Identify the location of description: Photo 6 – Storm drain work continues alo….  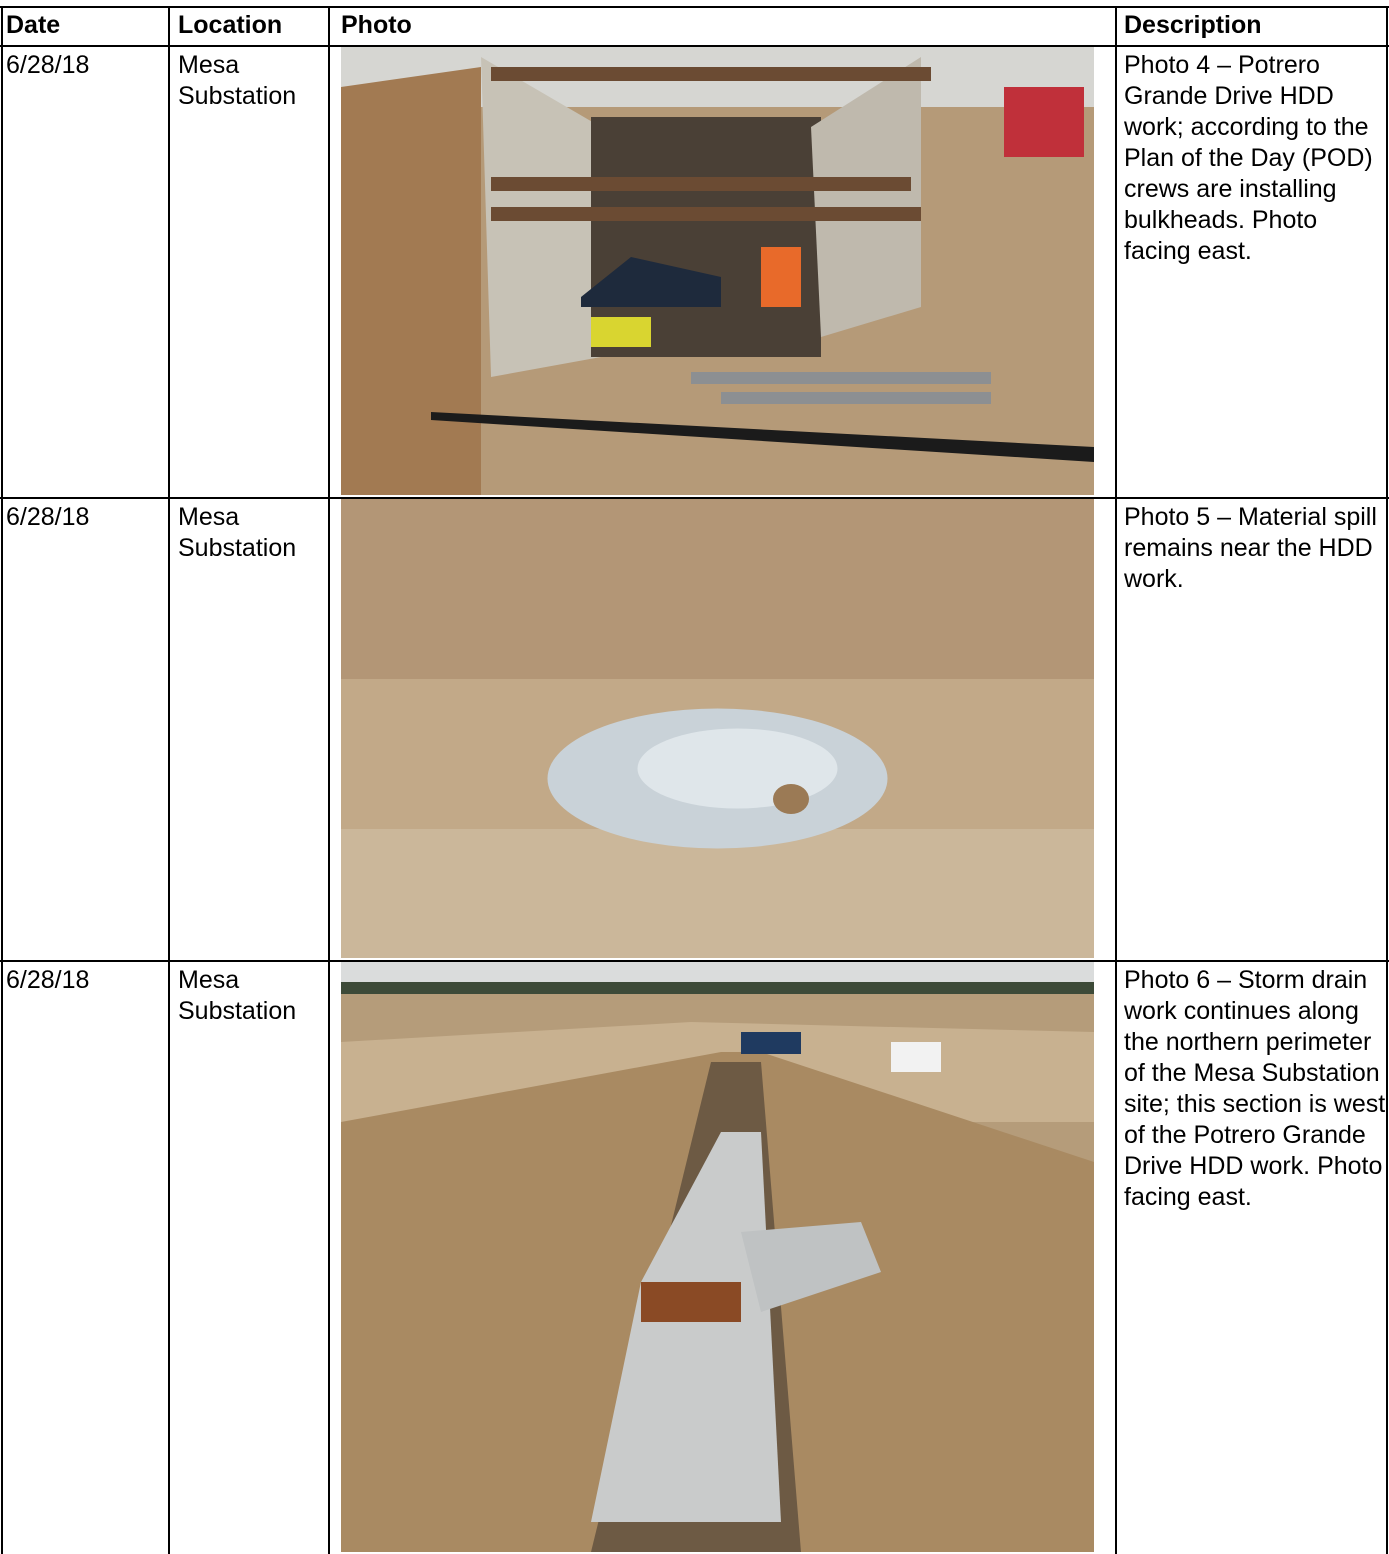
(1255, 1088).